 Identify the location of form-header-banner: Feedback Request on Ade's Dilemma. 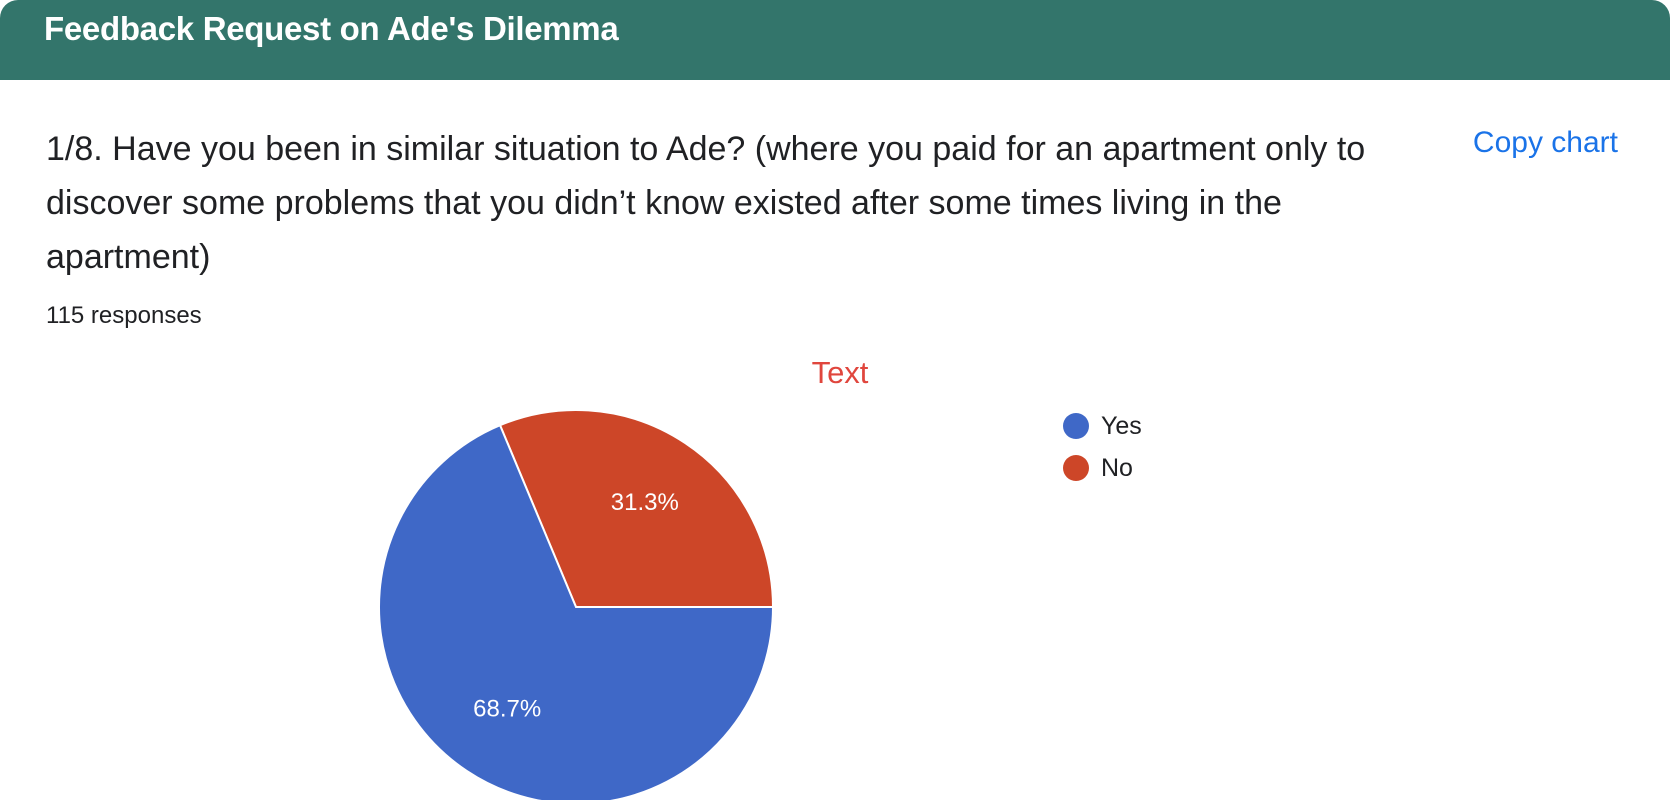
(835, 40).